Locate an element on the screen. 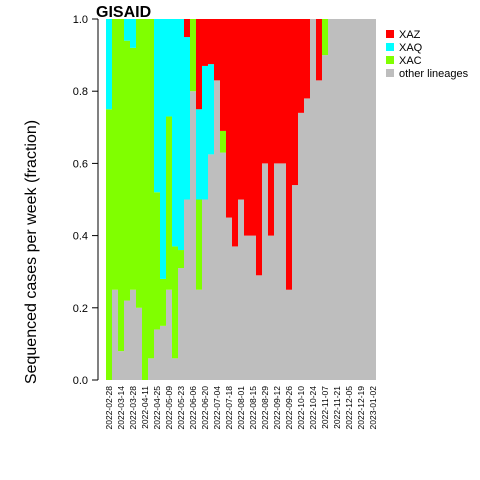 Image resolution: width=480 pixels, height=480 pixels. y-tick-label: 0.2 is located at coordinates (80, 309).